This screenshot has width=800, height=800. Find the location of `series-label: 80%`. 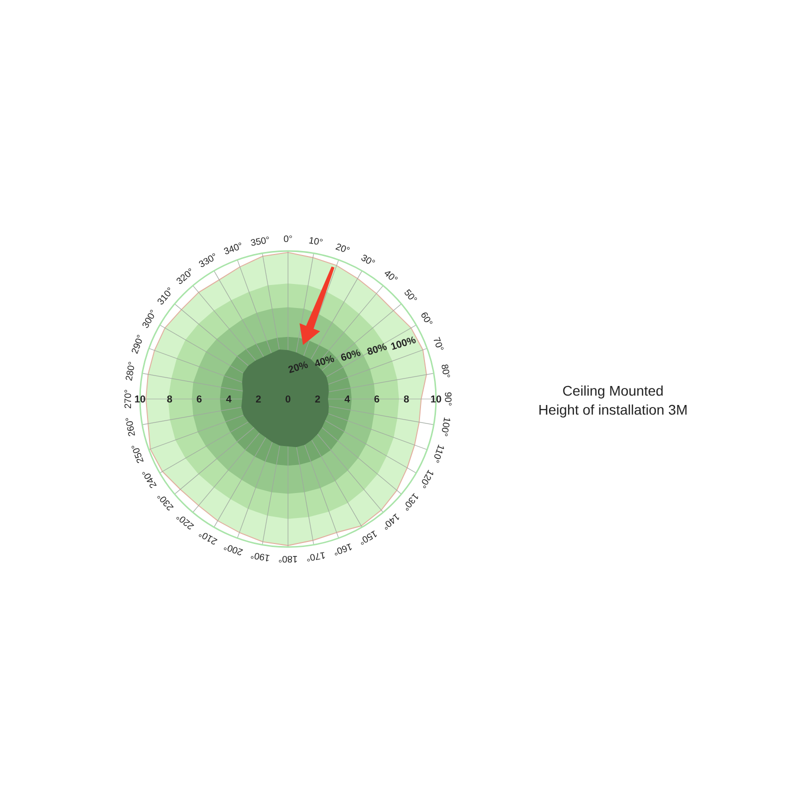

series-label: 80% is located at coordinates (377, 349).